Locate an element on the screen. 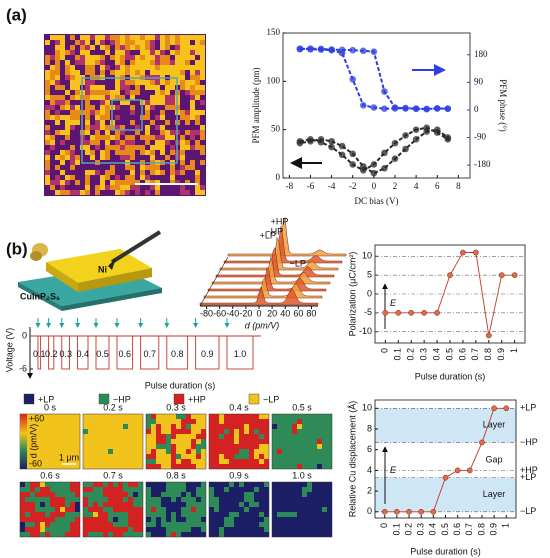 The image size is (550, 558). y-tick-label: 0 is located at coordinates (369, 293).